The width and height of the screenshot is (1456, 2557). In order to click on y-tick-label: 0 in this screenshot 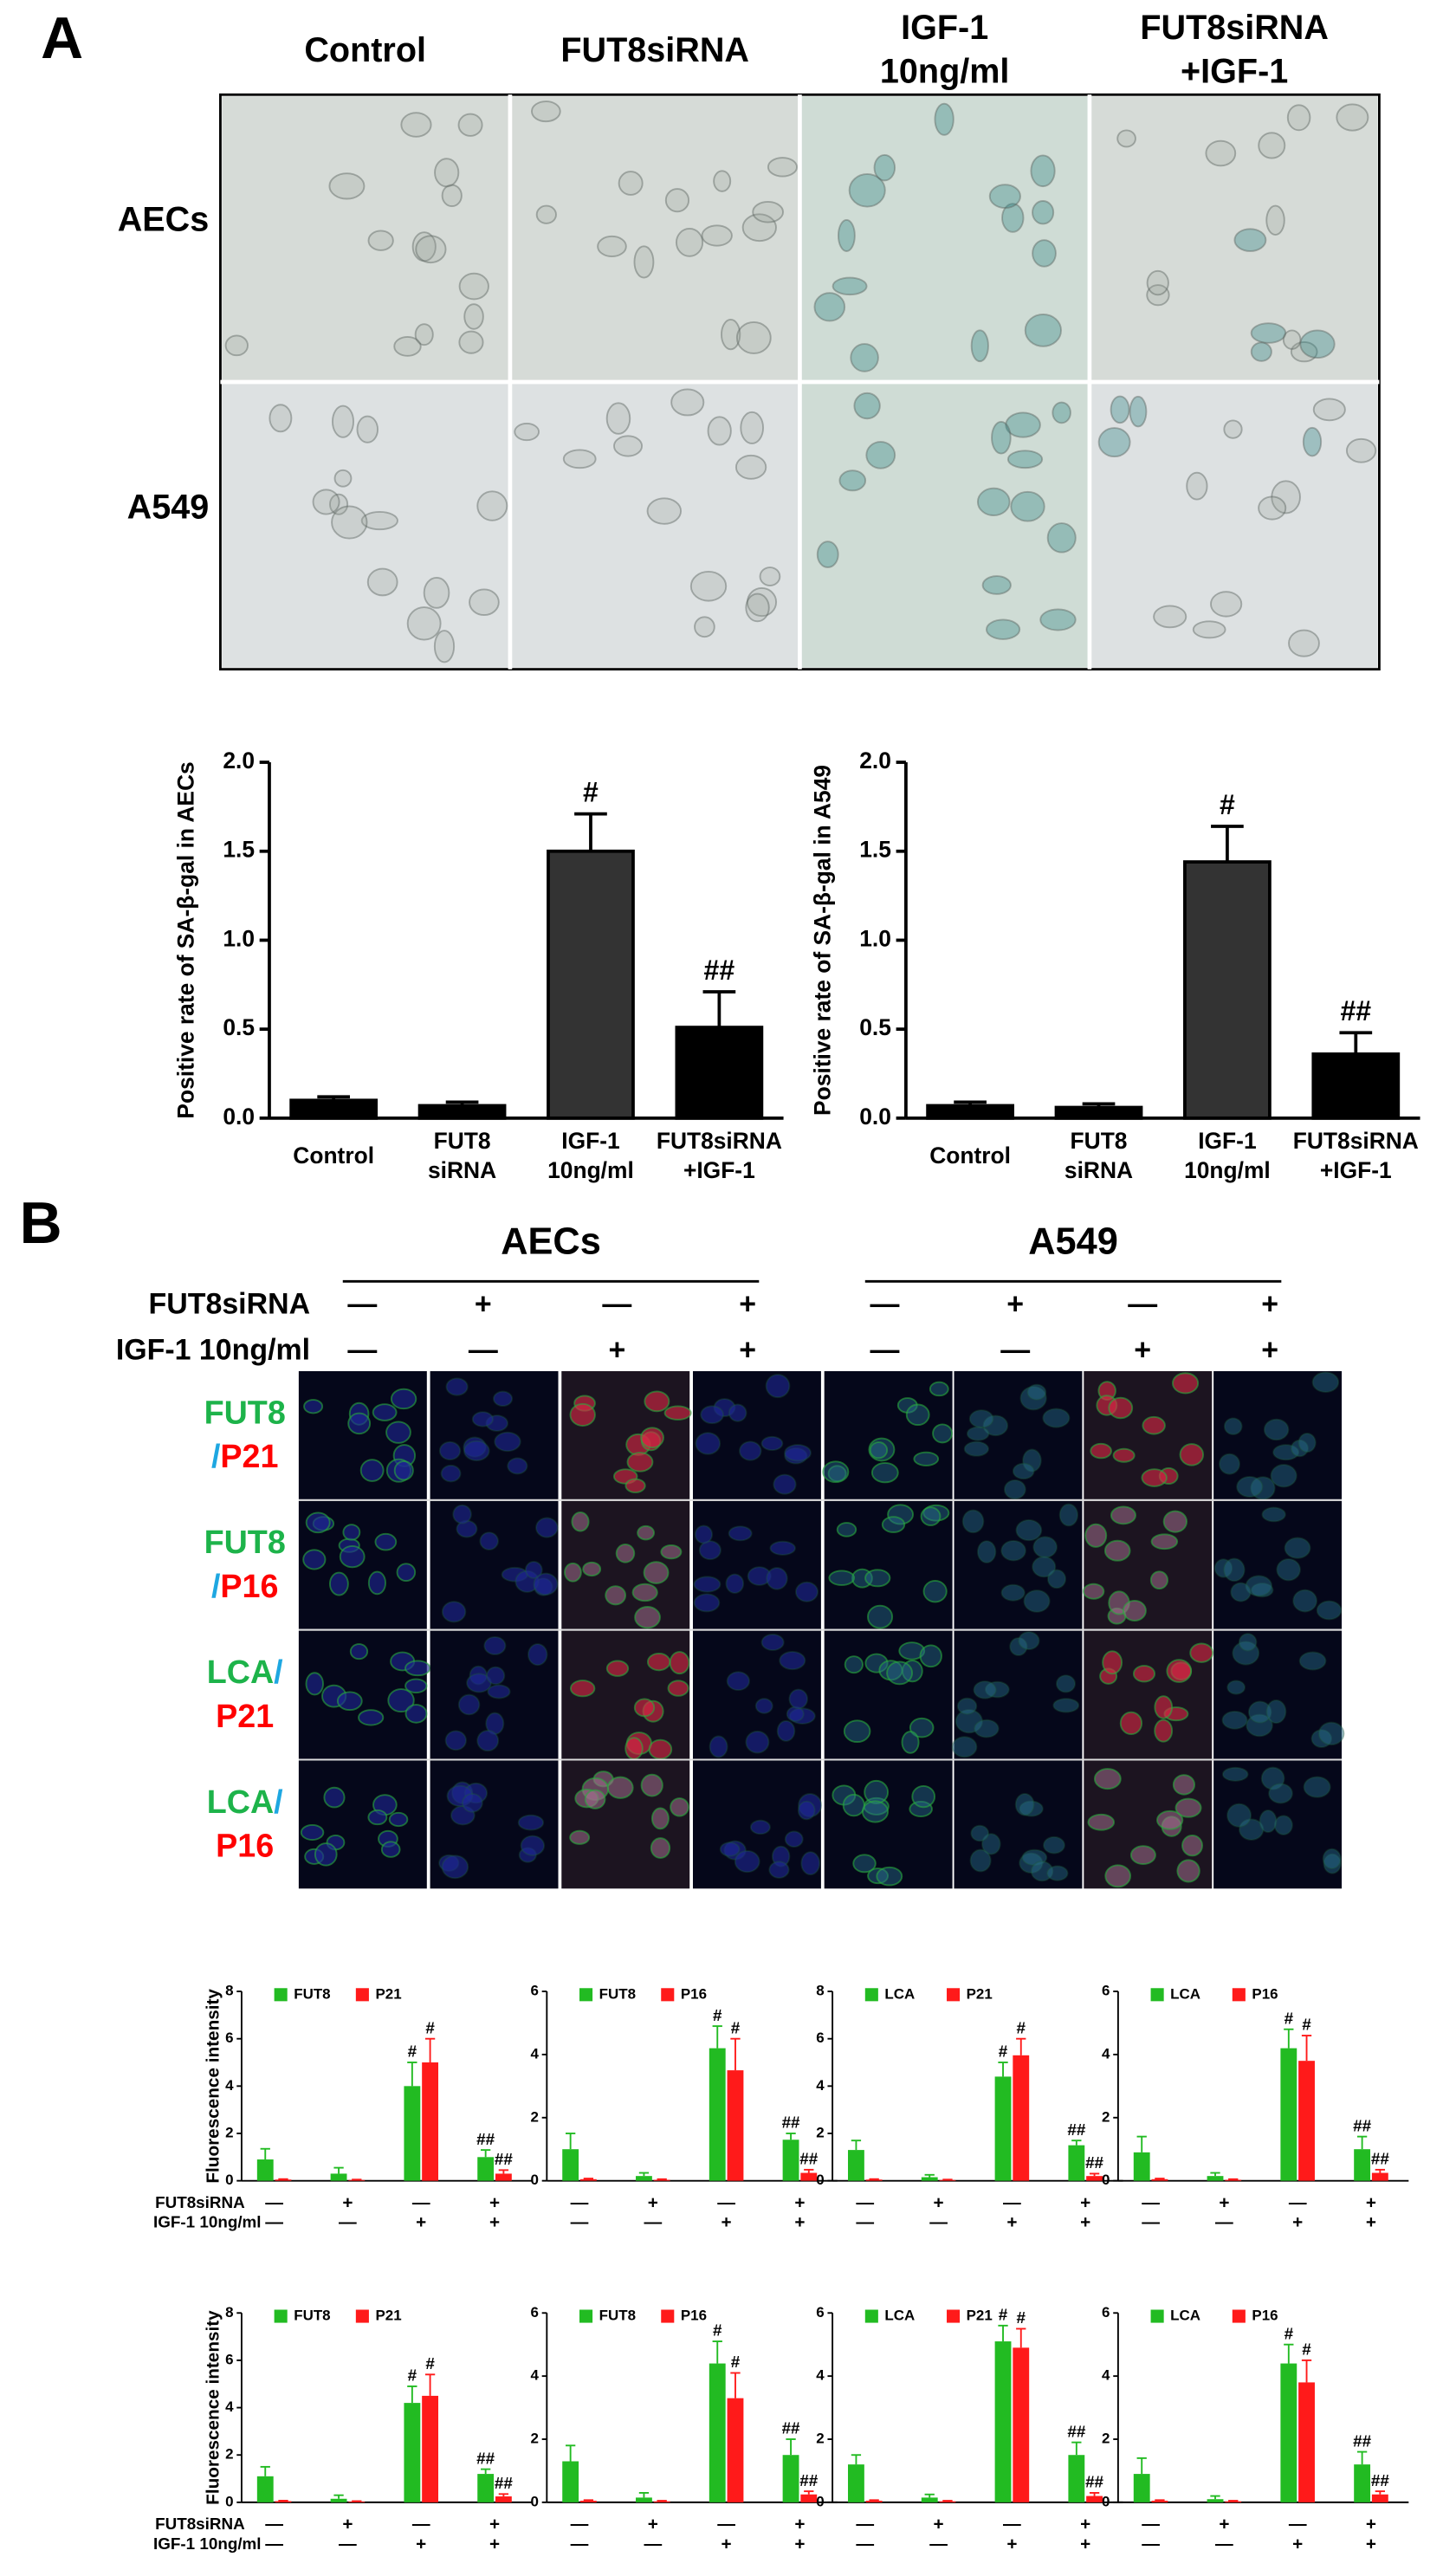, I will do `click(534, 2180)`.